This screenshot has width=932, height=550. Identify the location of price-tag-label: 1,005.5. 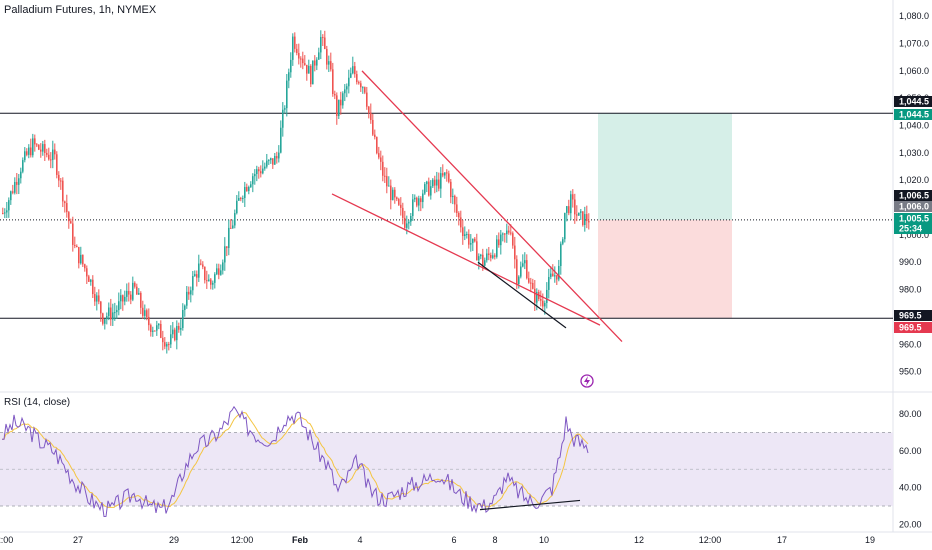
(914, 219).